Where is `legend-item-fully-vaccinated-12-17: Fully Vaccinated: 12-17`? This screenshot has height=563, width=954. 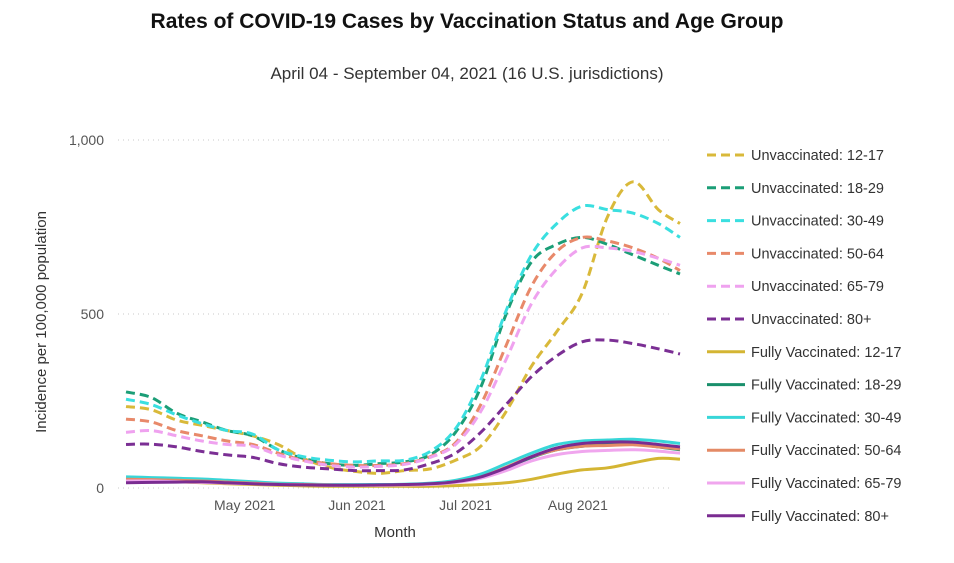 legend-item-fully-vaccinated-12-17: Fully Vaccinated: 12-17 is located at coordinates (804, 353).